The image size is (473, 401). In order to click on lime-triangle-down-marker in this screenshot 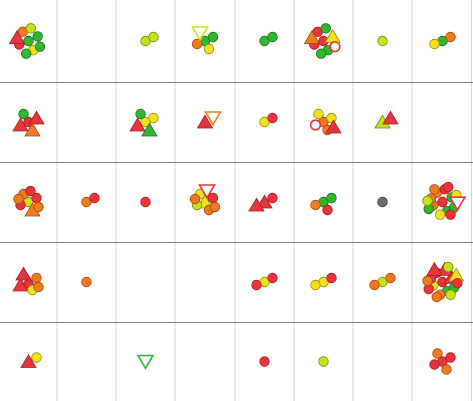, I will do `click(200, 34)`.